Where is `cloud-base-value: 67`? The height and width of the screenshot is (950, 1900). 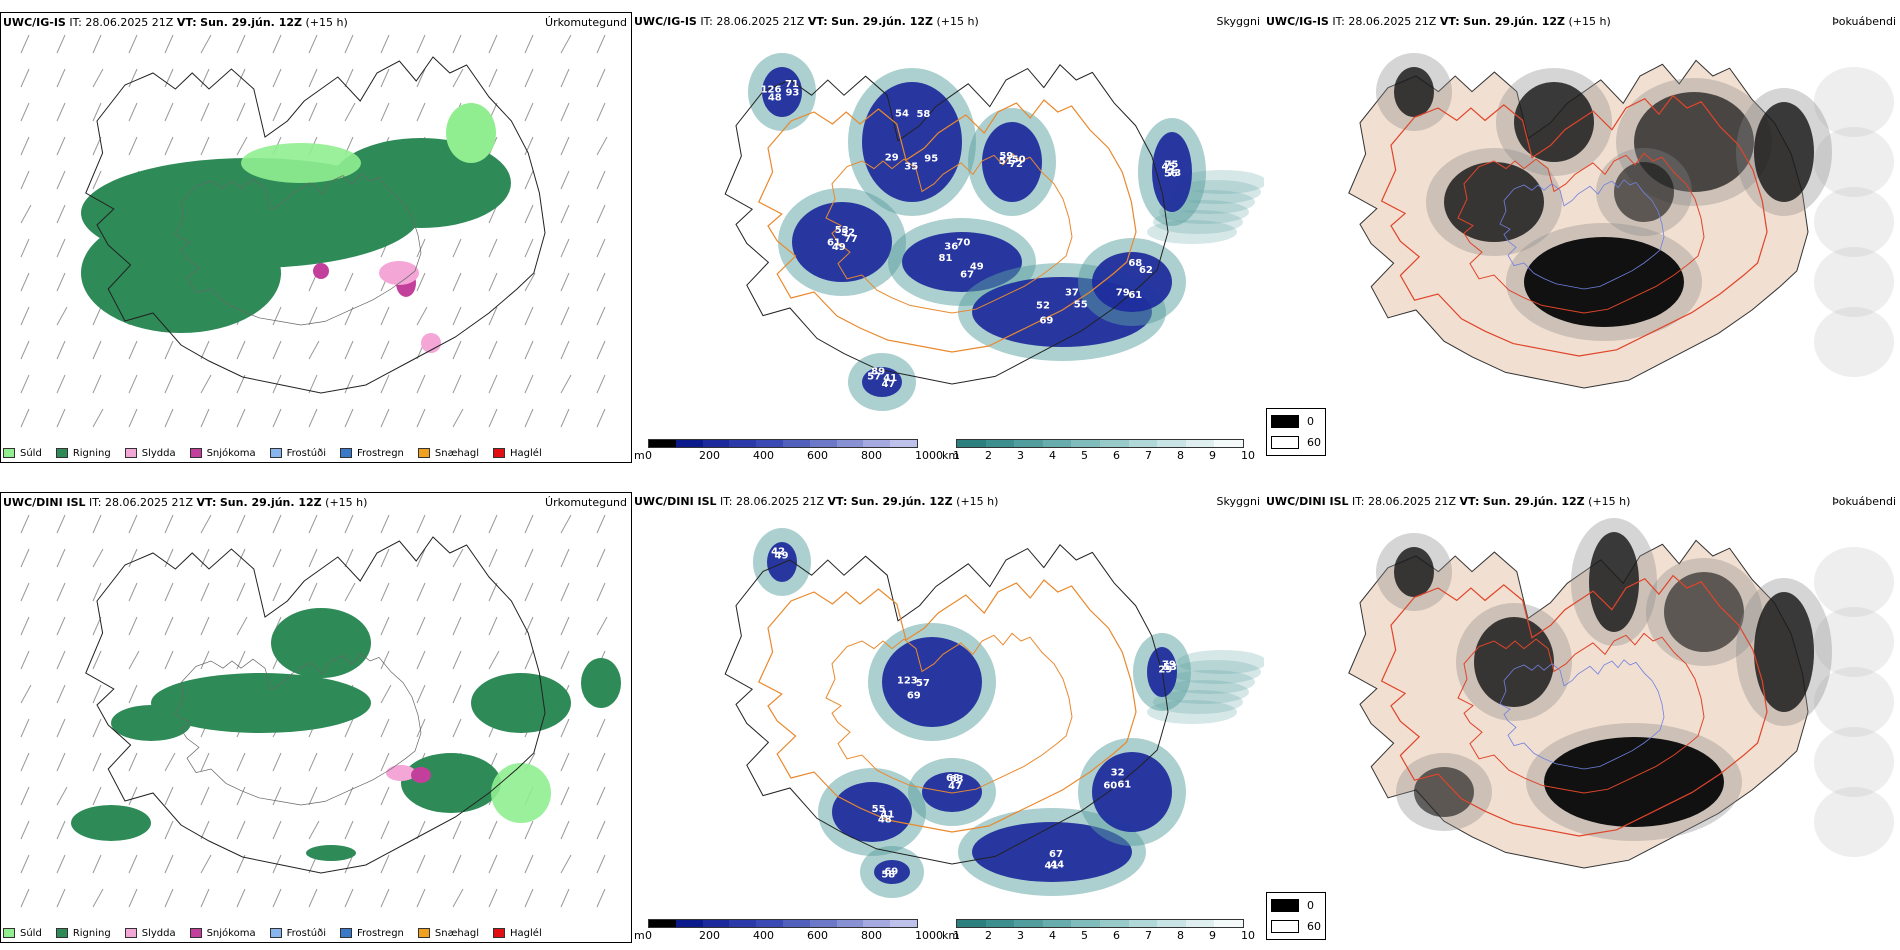 cloud-base-value: 67 is located at coordinates (1056, 854).